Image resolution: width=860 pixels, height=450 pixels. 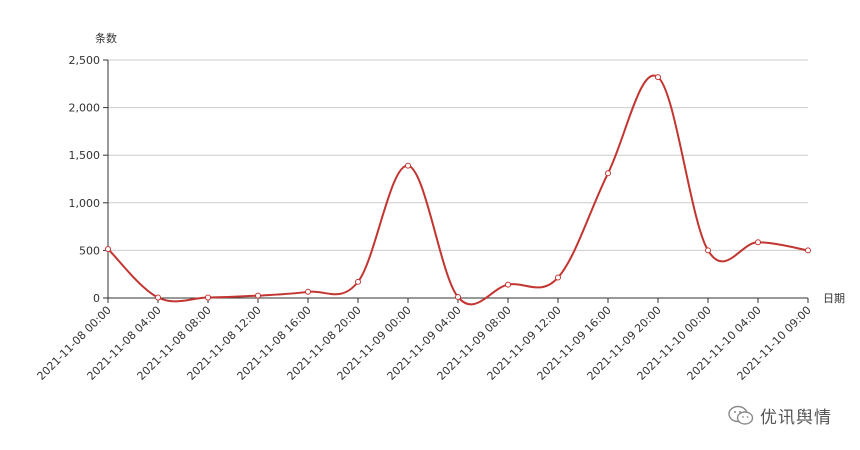 I want to click on wechat-icon, so click(x=741, y=415).